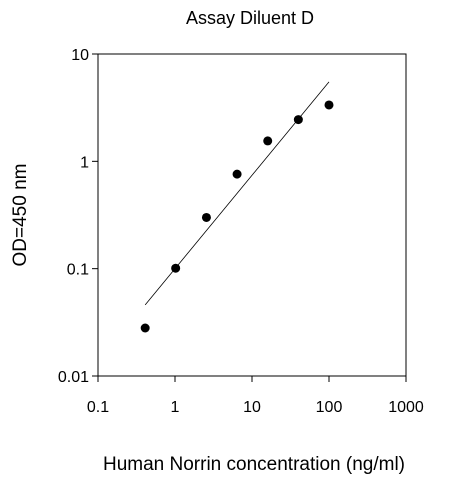 Image resolution: width=463 pixels, height=480 pixels. Describe the element at coordinates (78, 216) in the screenshot. I see `y-axis-ticks: 0.01 0.1 1 10` at that location.